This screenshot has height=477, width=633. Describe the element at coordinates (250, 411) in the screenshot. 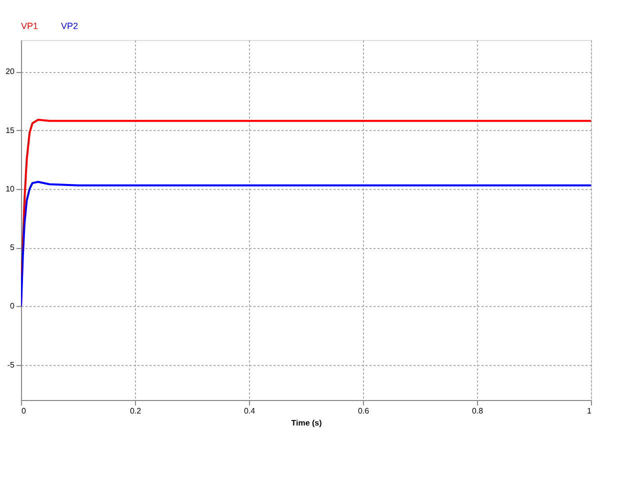

I see `x-tick-label: 0.4` at that location.